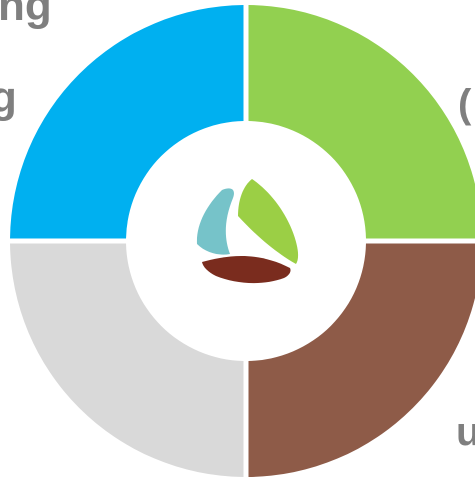 The height and width of the screenshot is (478, 475). Describe the element at coordinates (246, 270) in the screenshot. I see `logo-leaf-brown` at that location.